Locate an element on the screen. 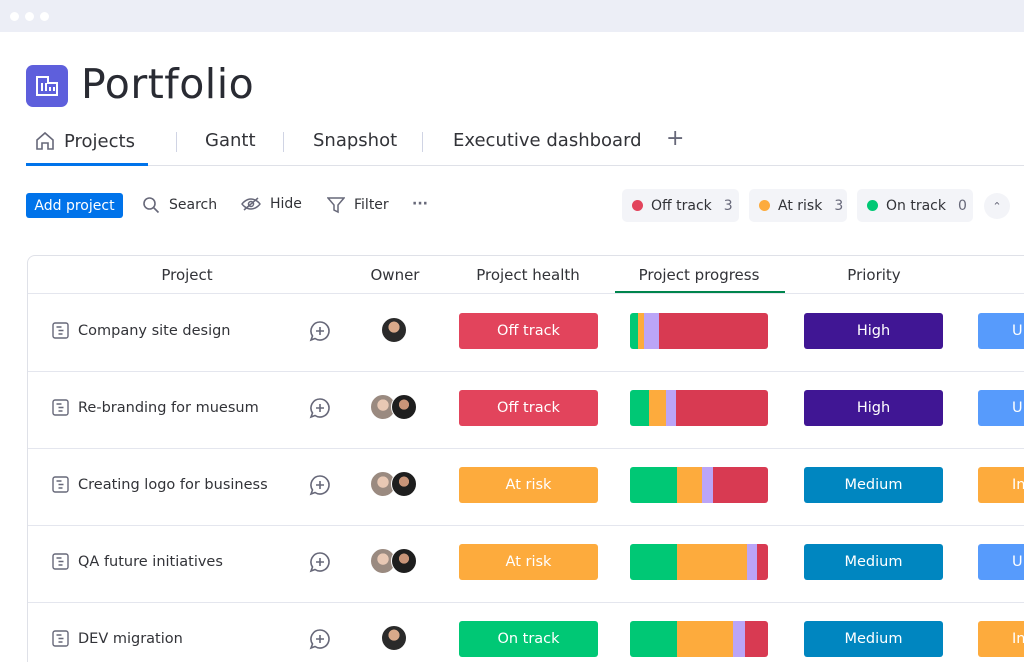 Image resolution: width=1024 pixels, height=662 pixels. project-name: Re-branding for muesum is located at coordinates (168, 407).